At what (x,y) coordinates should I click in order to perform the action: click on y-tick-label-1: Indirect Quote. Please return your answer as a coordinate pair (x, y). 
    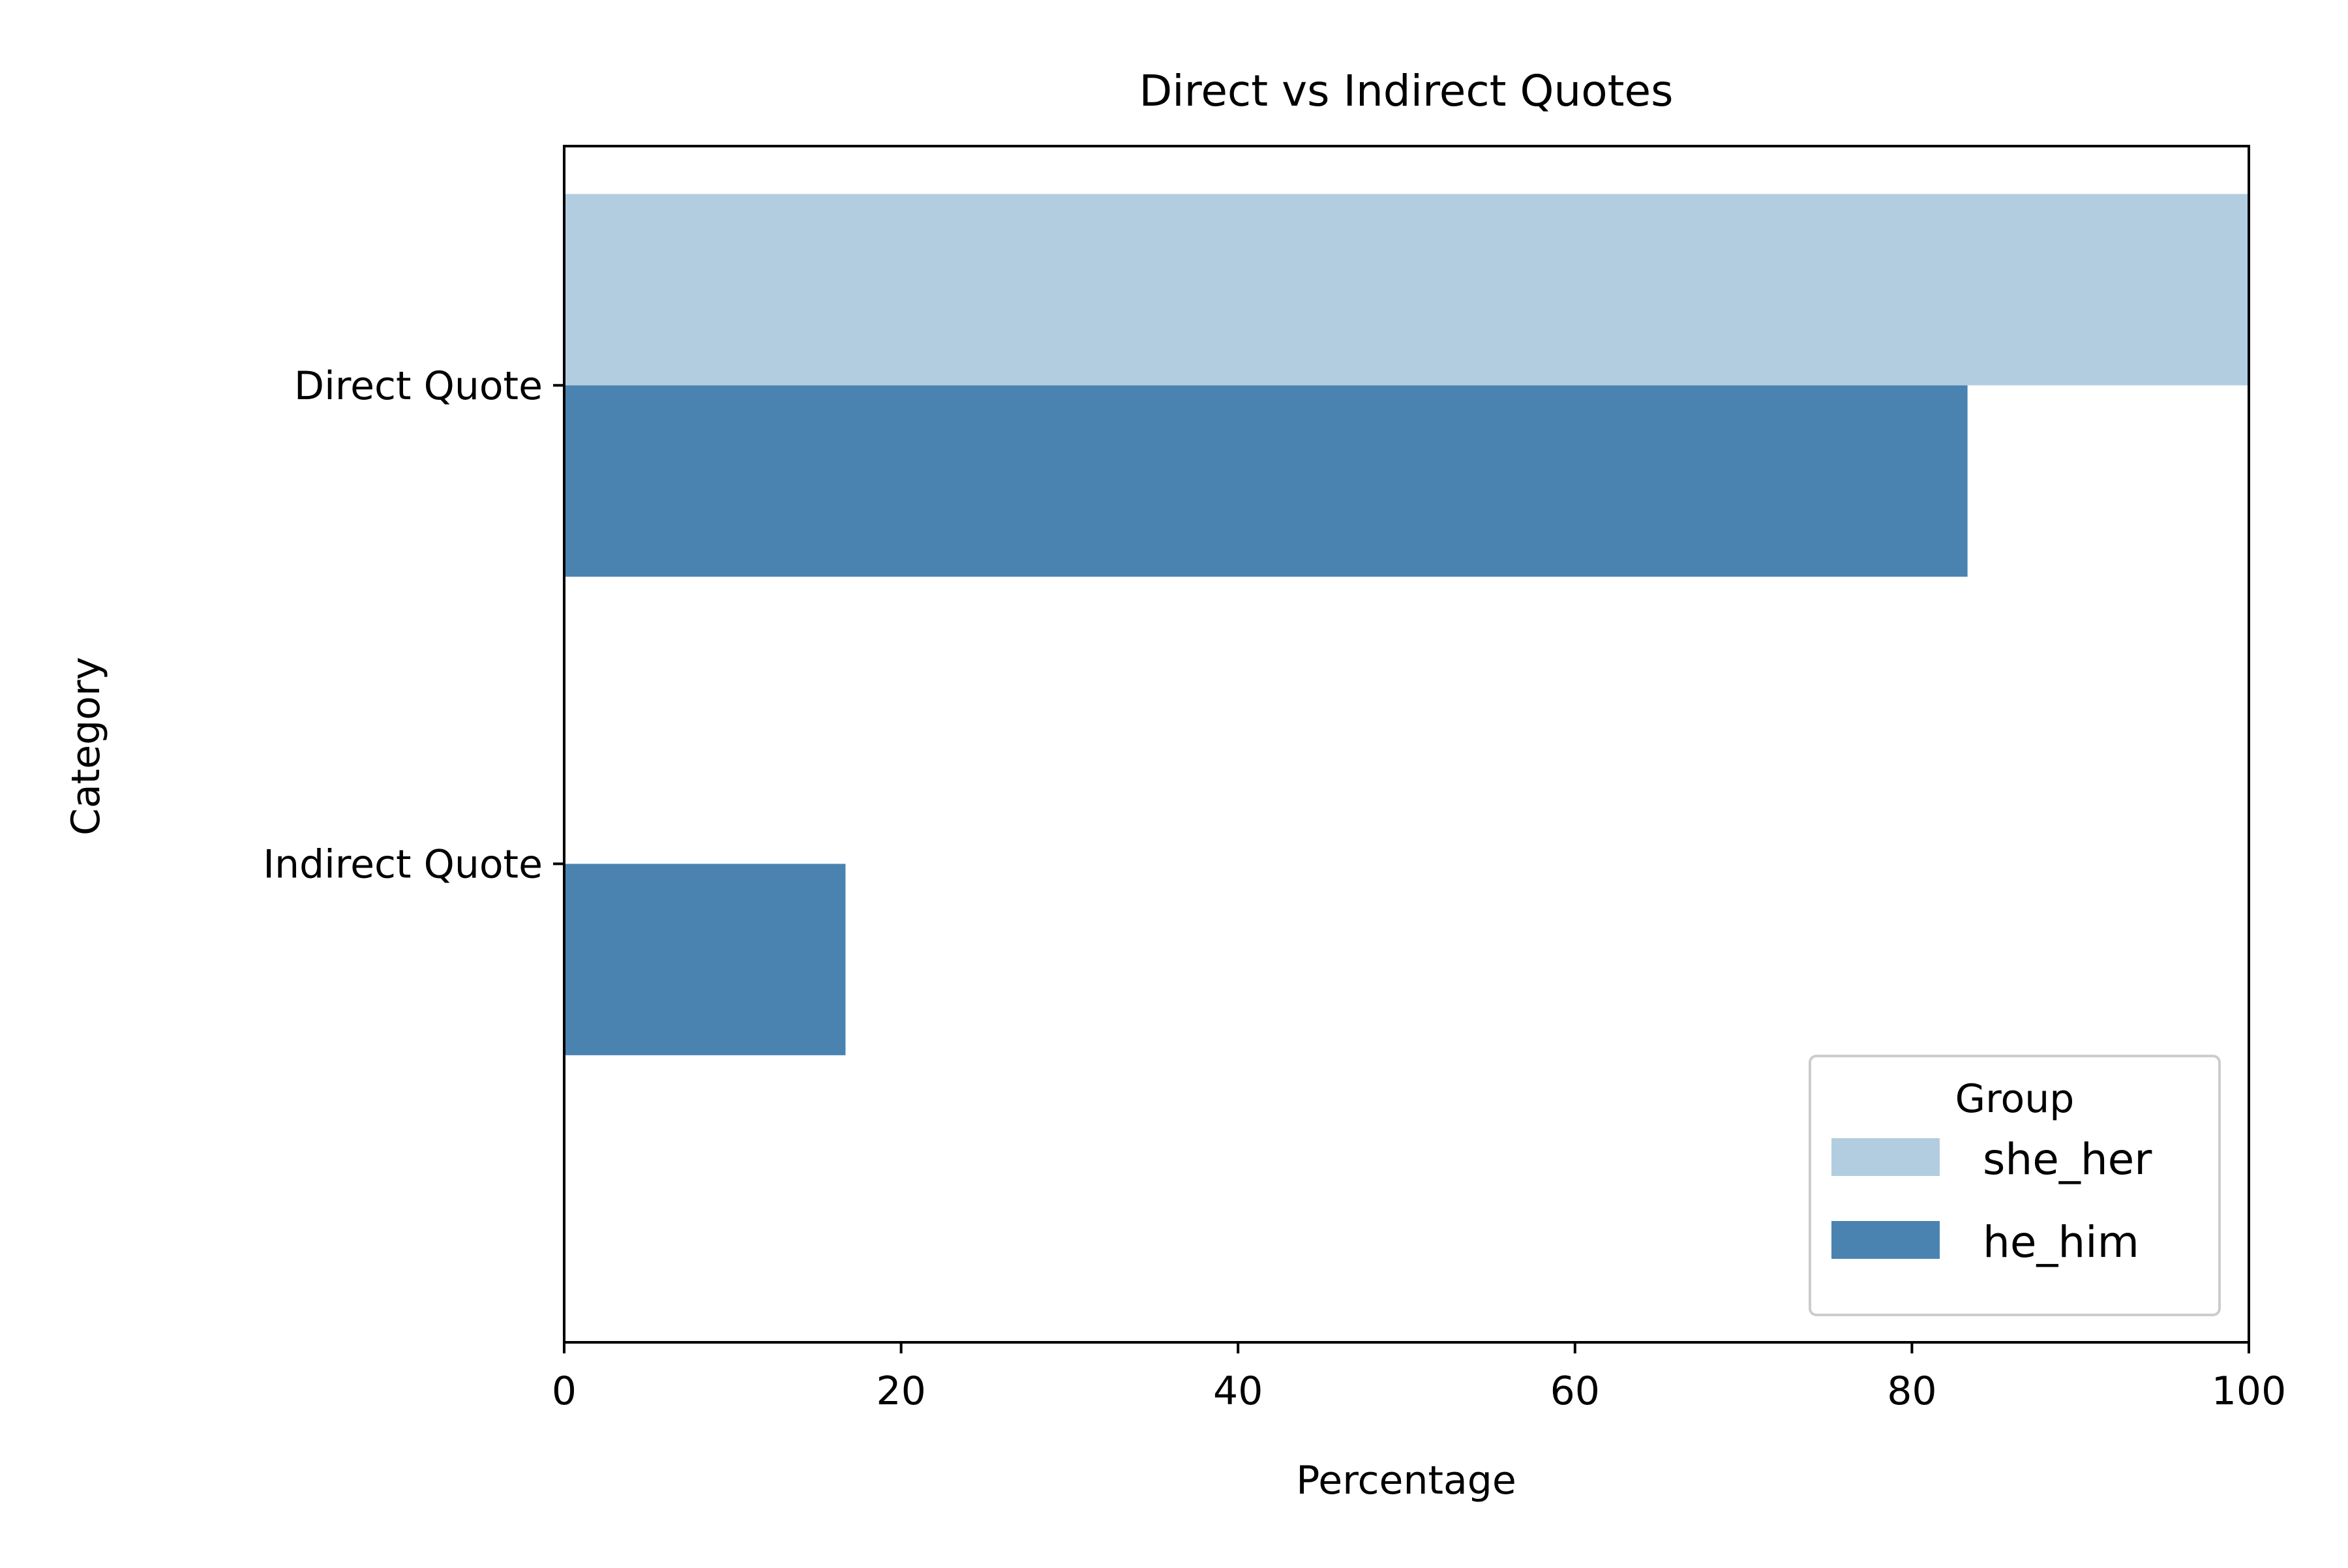
    Looking at the image, I should click on (403, 864).